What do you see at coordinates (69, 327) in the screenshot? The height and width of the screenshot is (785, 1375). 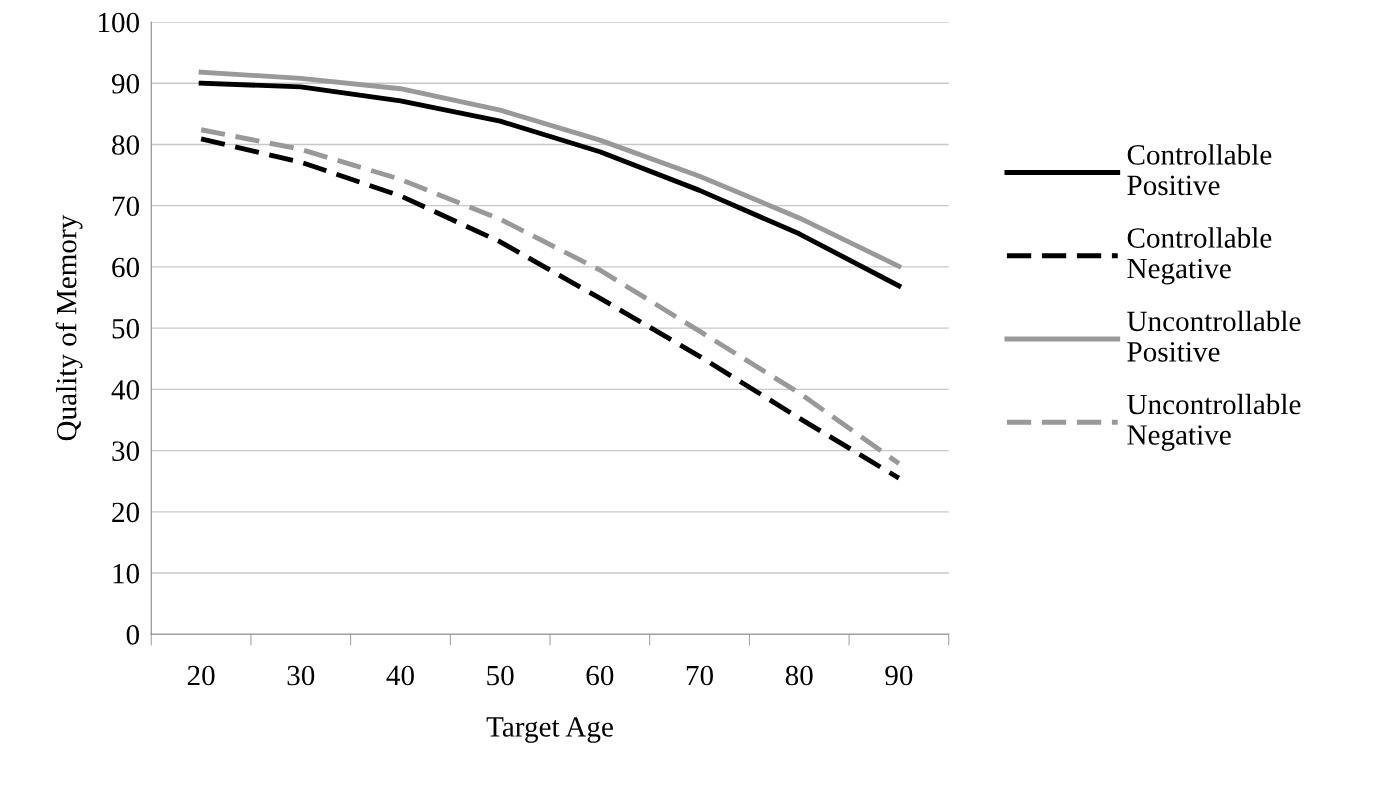 I see `y-axis-title: Quality of Memory` at bounding box center [69, 327].